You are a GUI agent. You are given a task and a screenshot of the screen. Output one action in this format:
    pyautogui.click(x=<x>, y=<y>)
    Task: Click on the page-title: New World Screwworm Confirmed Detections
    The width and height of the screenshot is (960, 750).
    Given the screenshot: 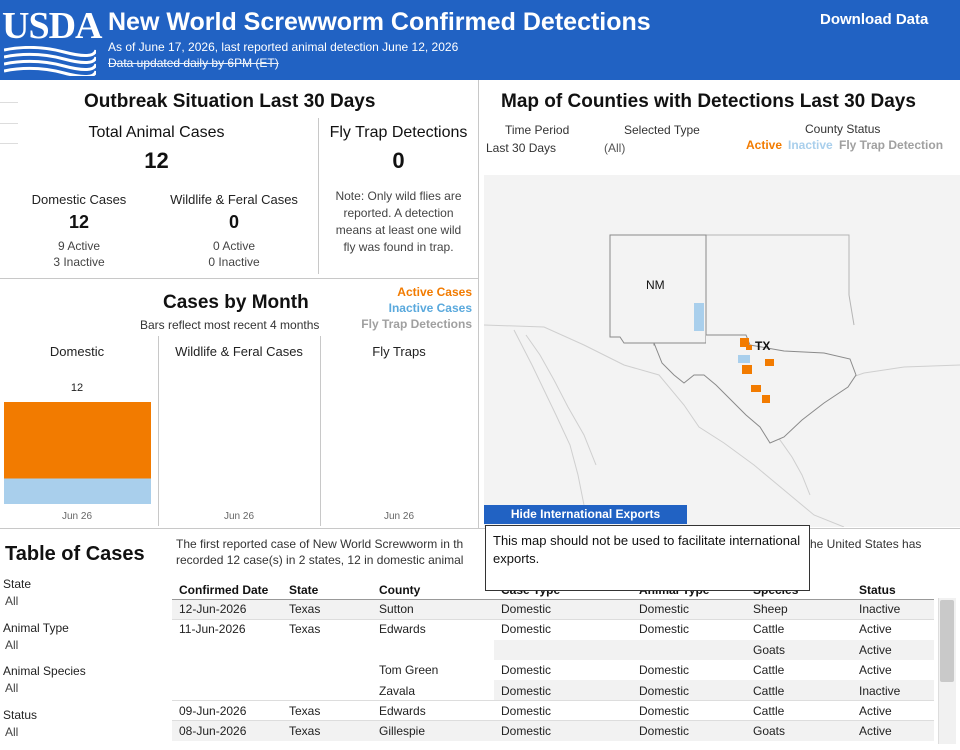 What is the action you would take?
    pyautogui.click(x=379, y=22)
    